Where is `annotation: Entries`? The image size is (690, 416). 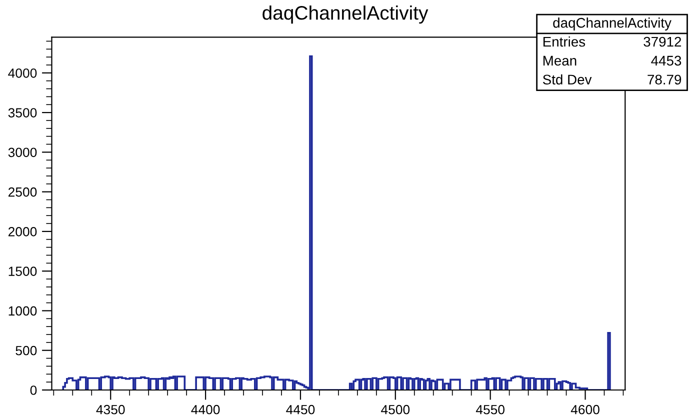 annotation: Entries is located at coordinates (564, 41).